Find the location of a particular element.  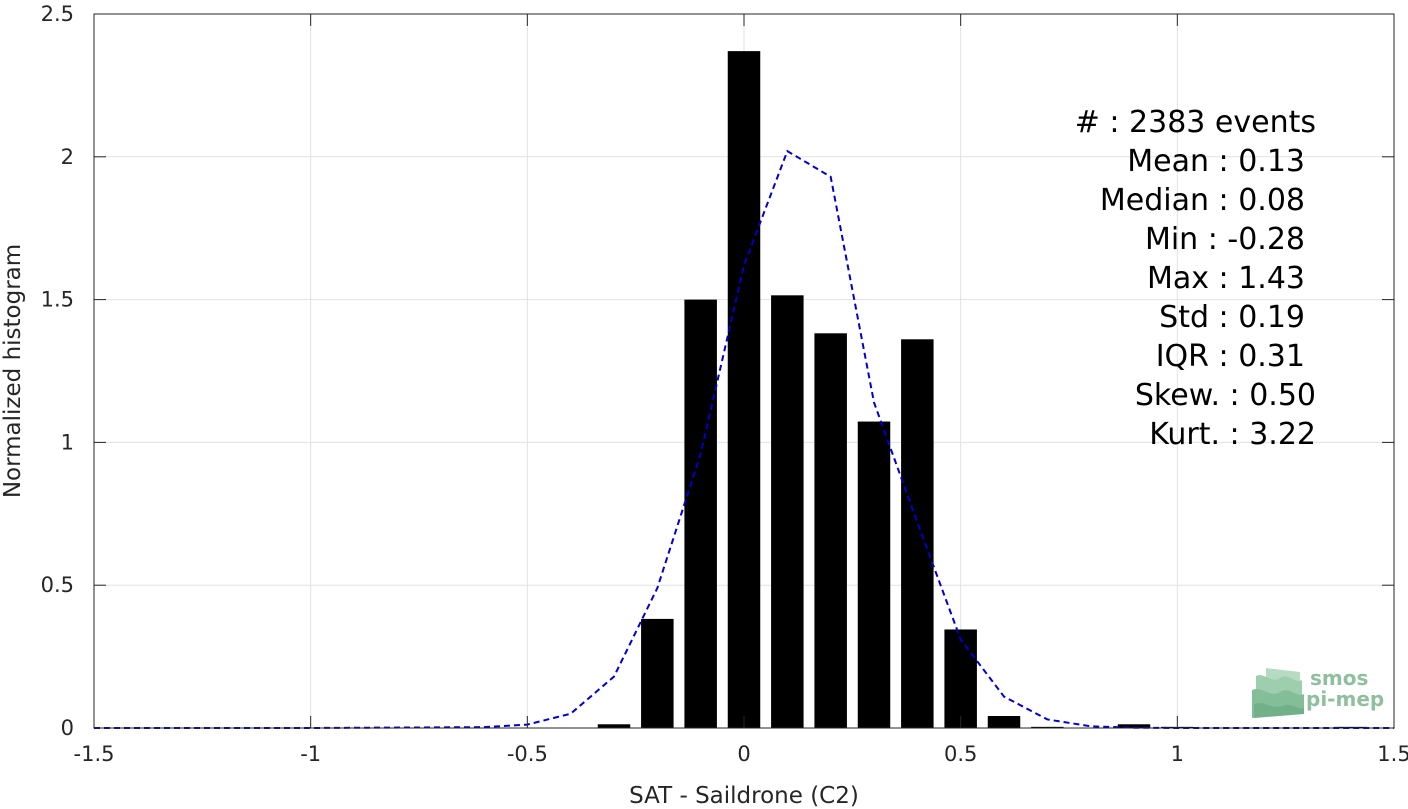

x-tick-label: 1 is located at coordinates (1177, 754).